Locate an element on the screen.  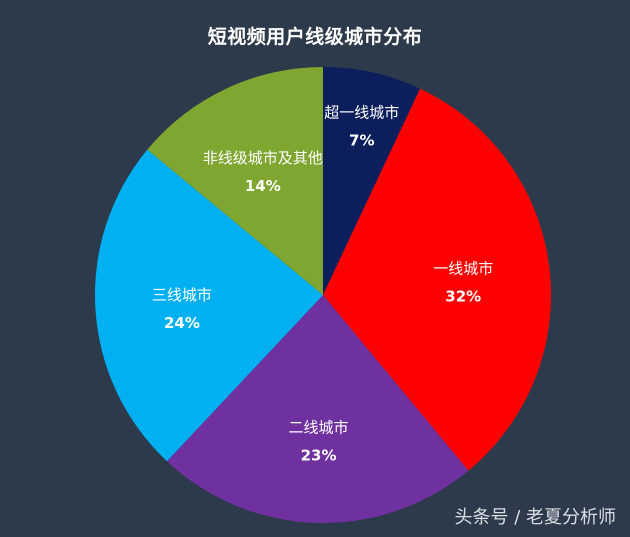
slice-percent-label: 7% is located at coordinates (361, 140).